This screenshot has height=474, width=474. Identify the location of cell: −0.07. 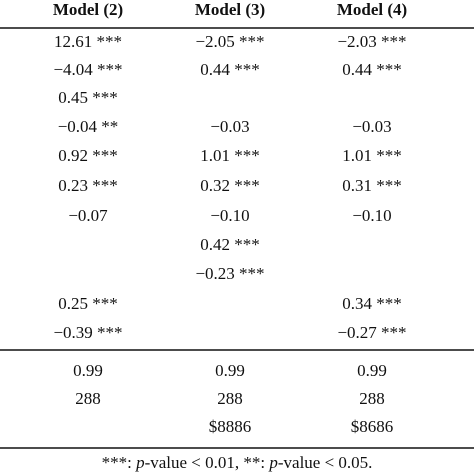
(88, 215).